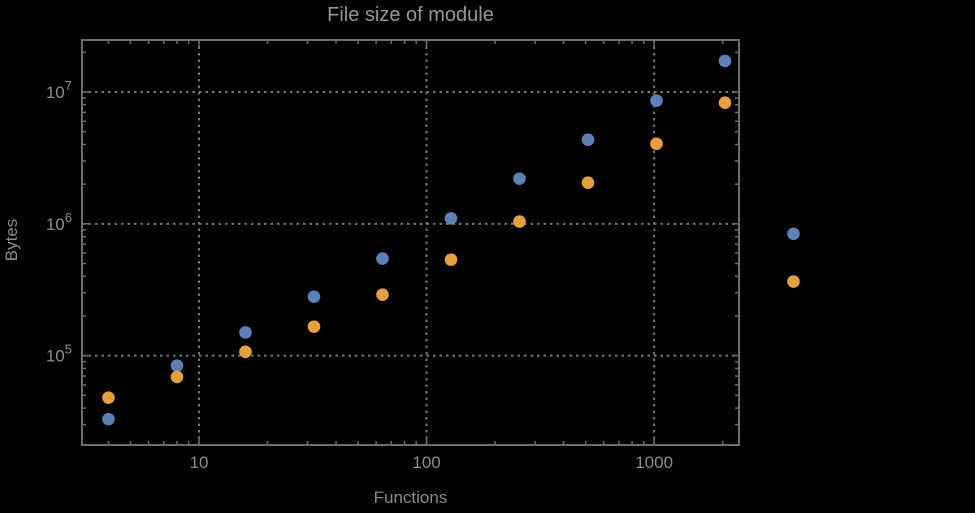 This screenshot has width=975, height=513. Describe the element at coordinates (59, 90) in the screenshot. I see `y-tick-label: 10⁷` at that location.